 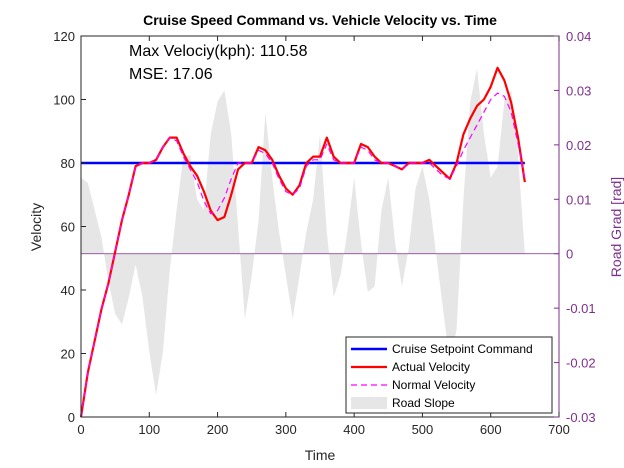 What do you see at coordinates (569, 254) in the screenshot?
I see `y-tick-label-right: 0` at bounding box center [569, 254].